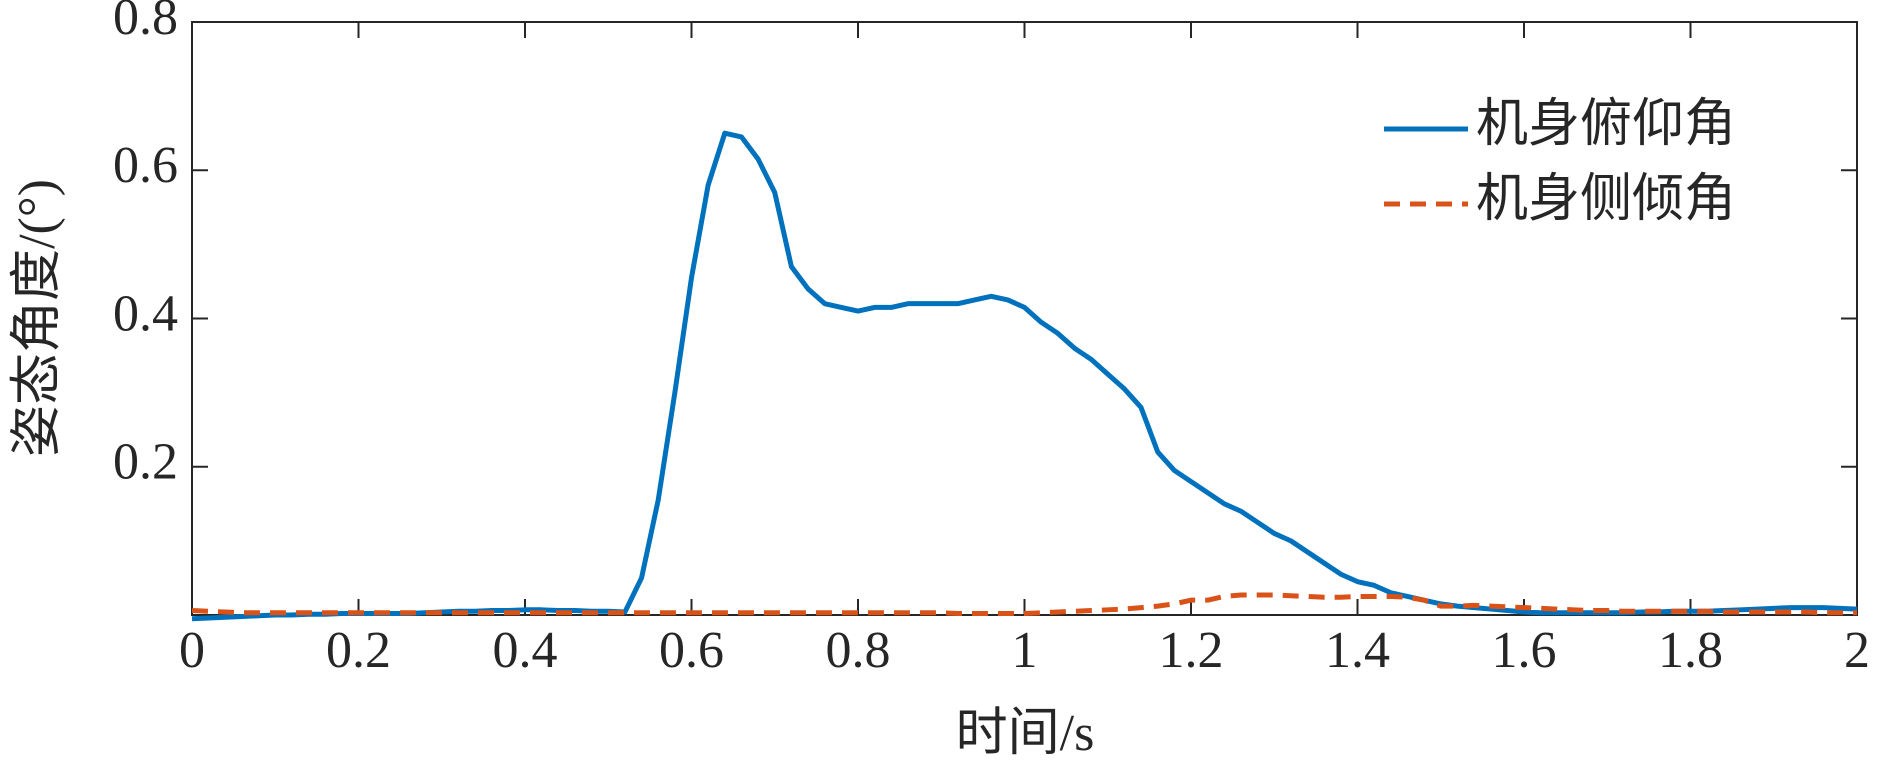  I want to click on x-tick-label: 0.2, so click(358, 650).